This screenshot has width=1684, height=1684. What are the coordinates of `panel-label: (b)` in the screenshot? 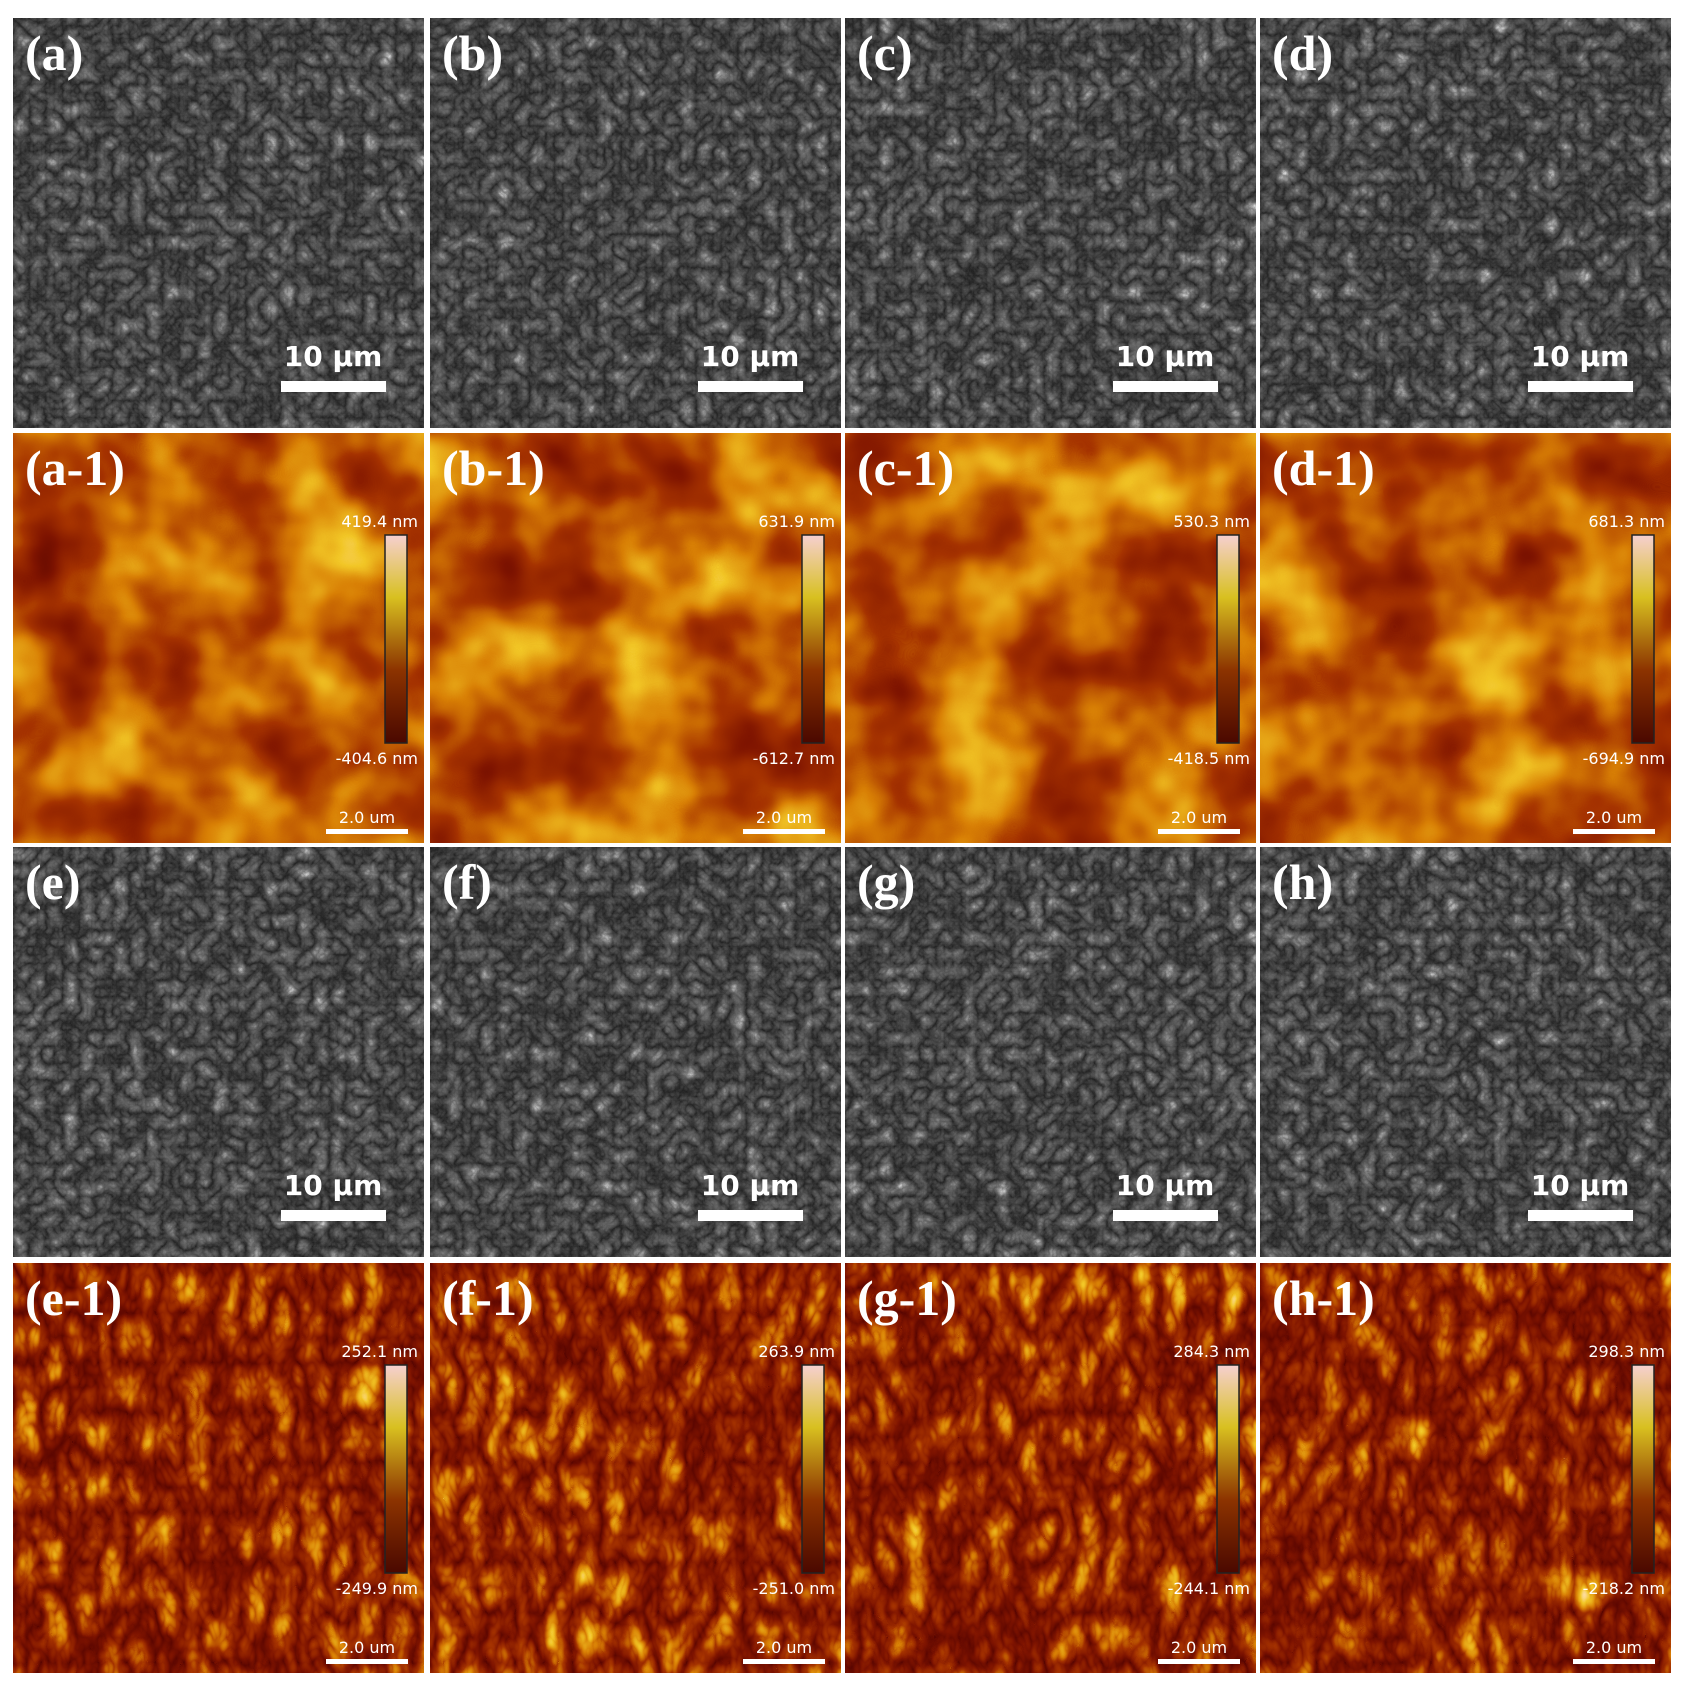 It's located at (472, 53).